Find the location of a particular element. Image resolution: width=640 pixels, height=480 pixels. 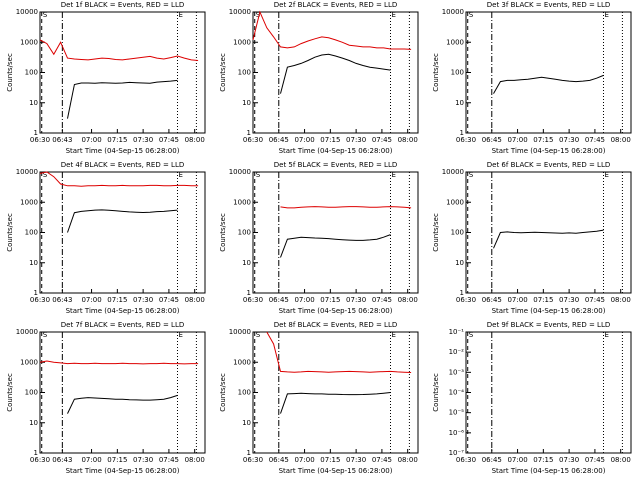

chart-title: Det 7f BLACK = Events, RED = LLD is located at coordinates (122, 325).